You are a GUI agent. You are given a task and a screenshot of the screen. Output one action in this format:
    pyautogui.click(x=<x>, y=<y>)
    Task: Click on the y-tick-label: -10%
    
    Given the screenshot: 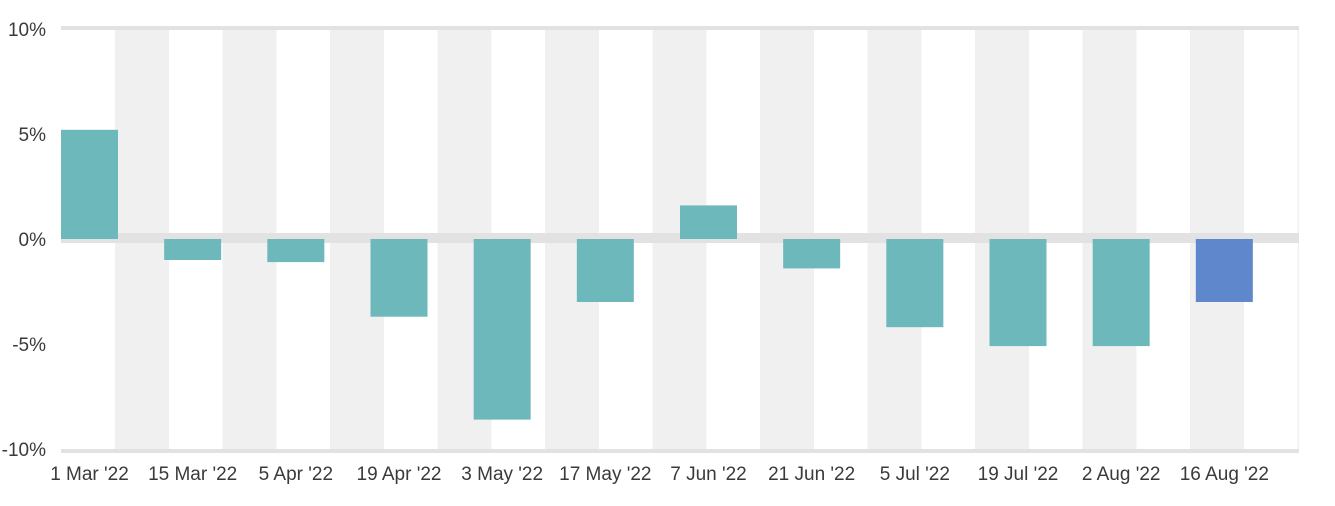 What is the action you would take?
    pyautogui.click(x=24, y=450)
    